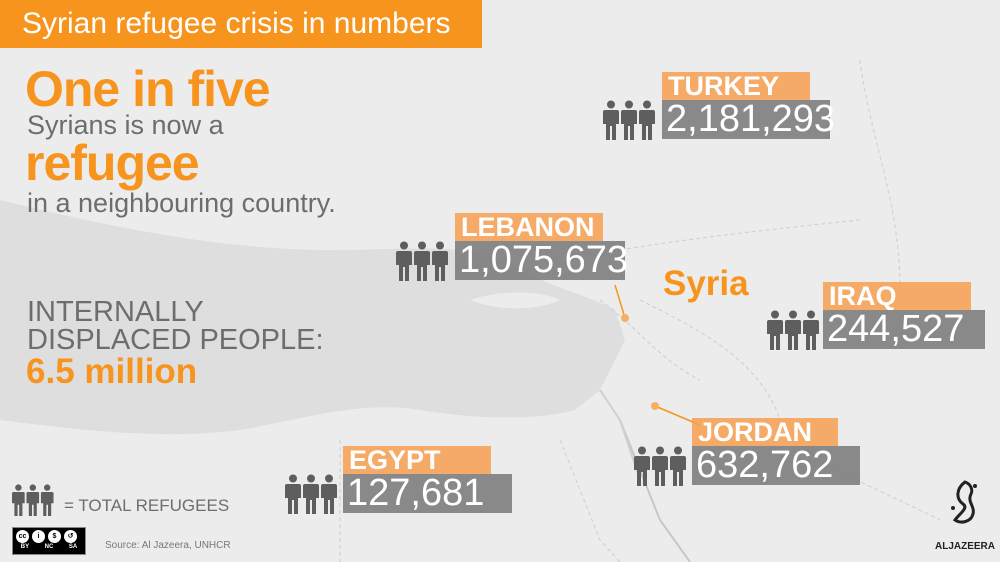 Image resolution: width=1000 pixels, height=562 pixels. I want to click on idp-value: 6.5 million, so click(112, 371).